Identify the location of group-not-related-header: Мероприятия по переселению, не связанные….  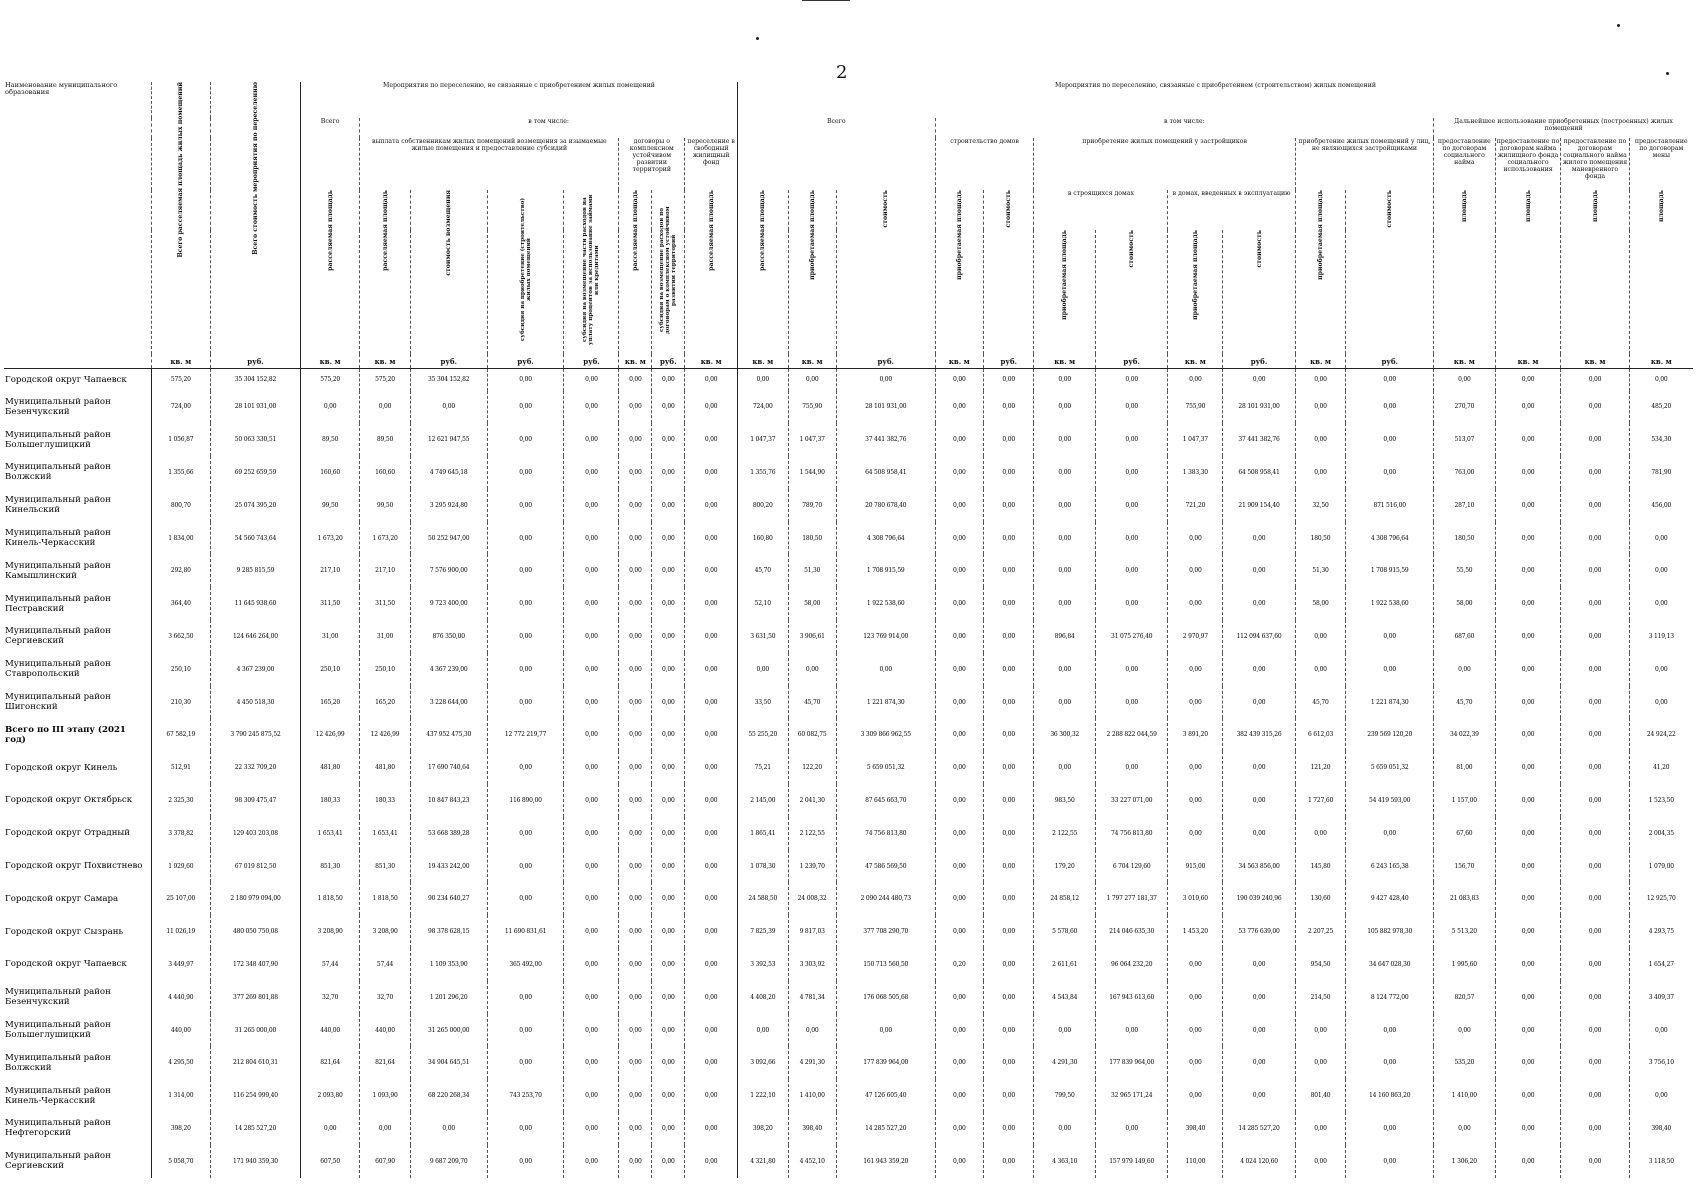
(518, 100).